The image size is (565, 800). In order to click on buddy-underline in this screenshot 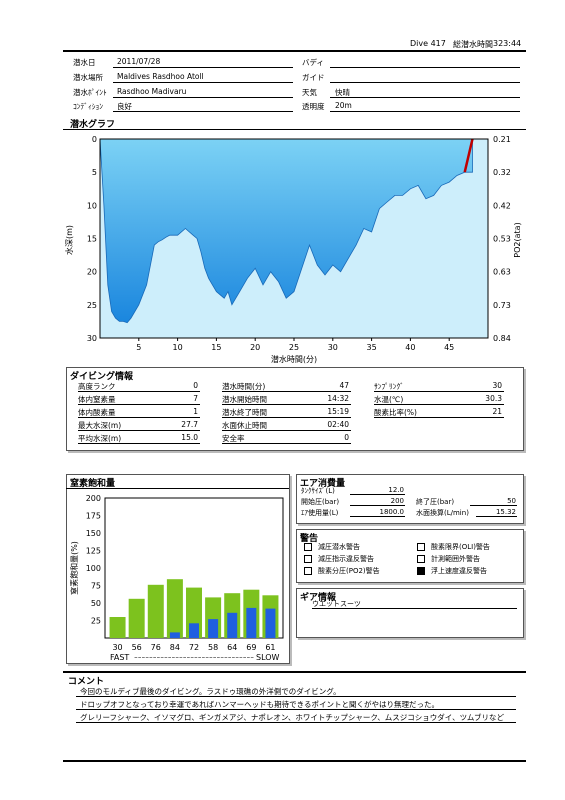, I will do `click(425, 67)`.